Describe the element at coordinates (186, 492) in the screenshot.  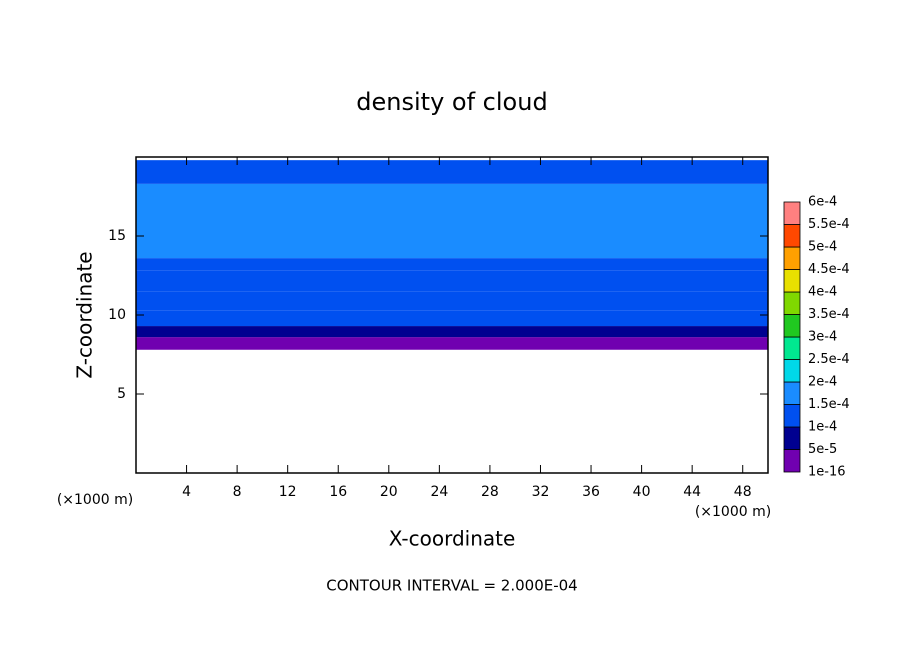
I see `x-tick-label: 4` at that location.